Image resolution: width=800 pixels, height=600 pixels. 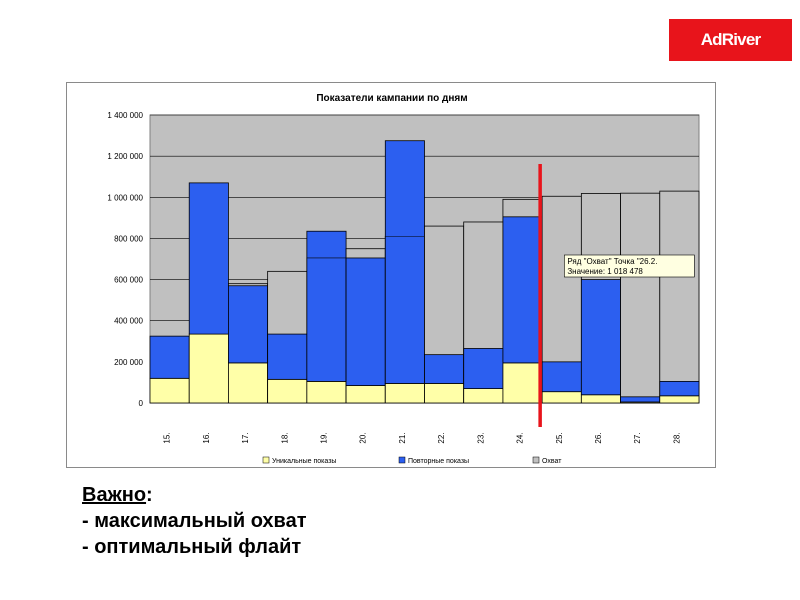 I want to click on y-tick-label: 0, so click(x=141, y=403).